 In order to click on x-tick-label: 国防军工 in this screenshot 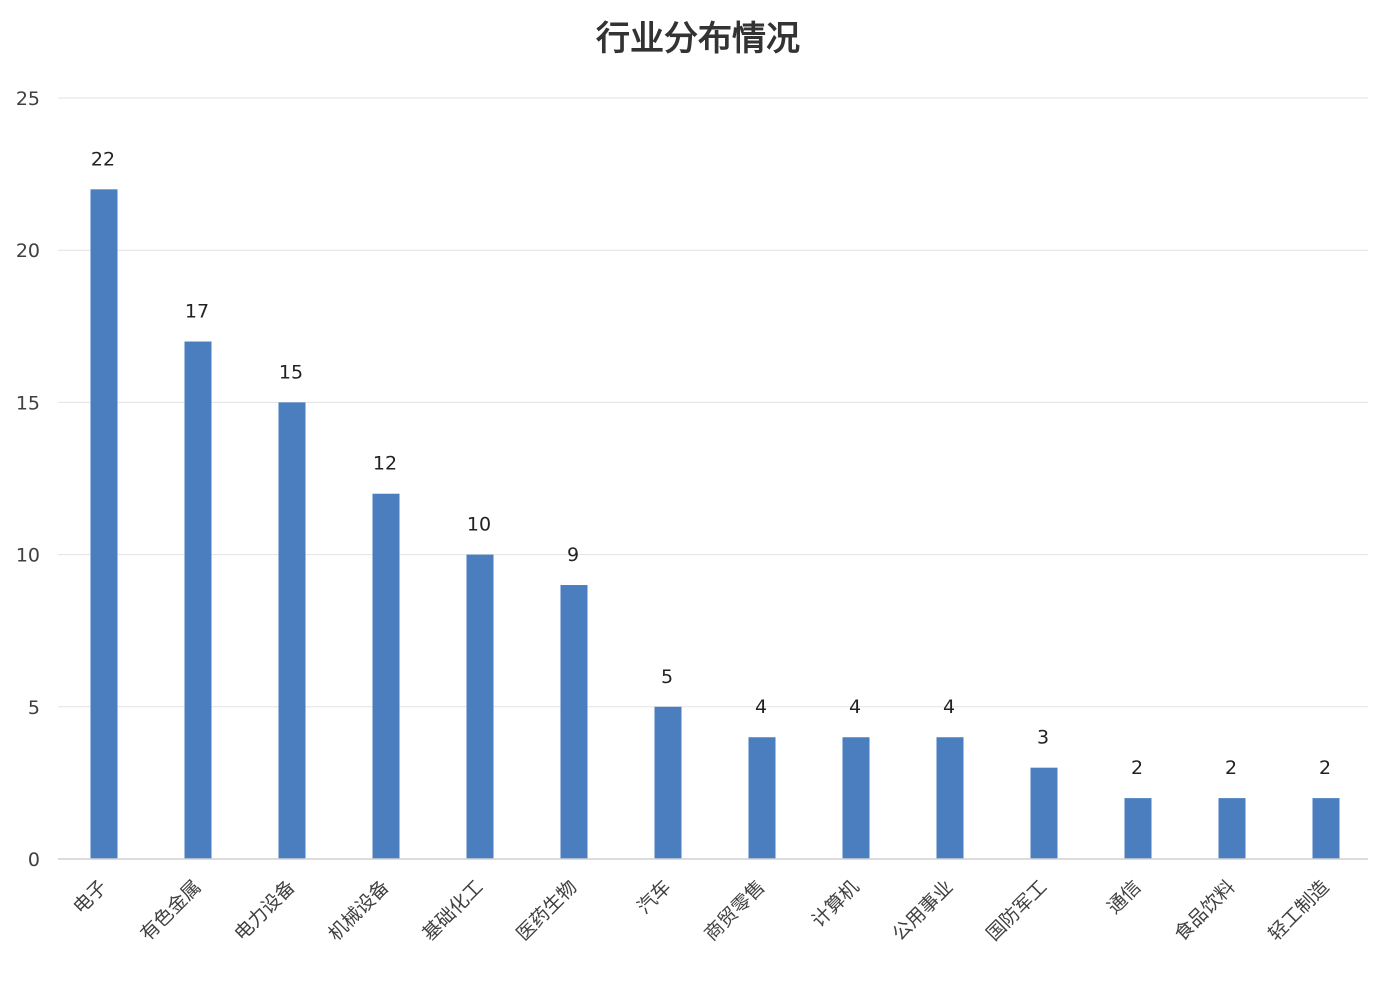, I will do `click(1016, 910)`.